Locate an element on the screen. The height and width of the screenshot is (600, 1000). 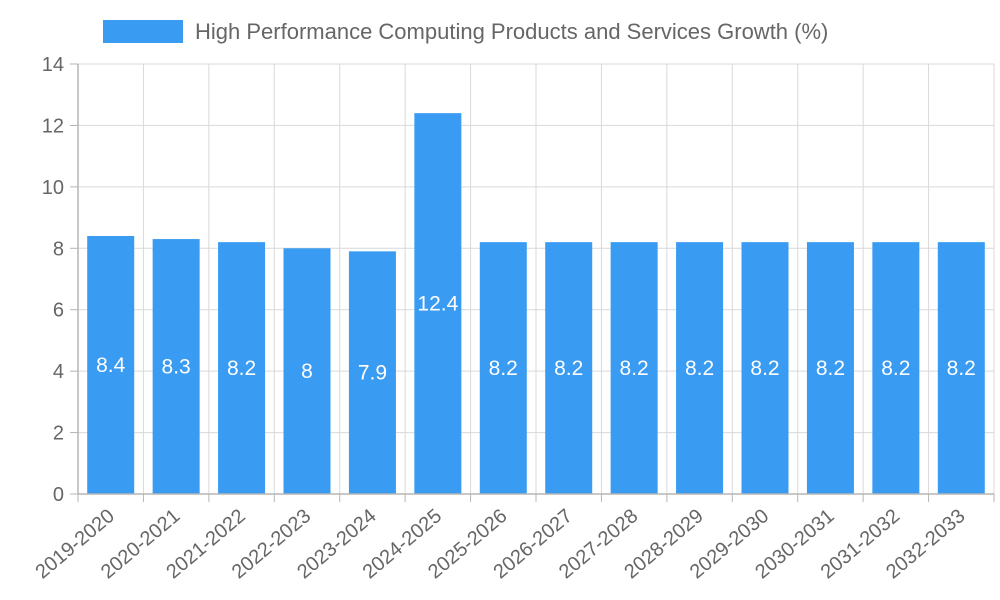
data-label: 12.4 is located at coordinates (437, 304).